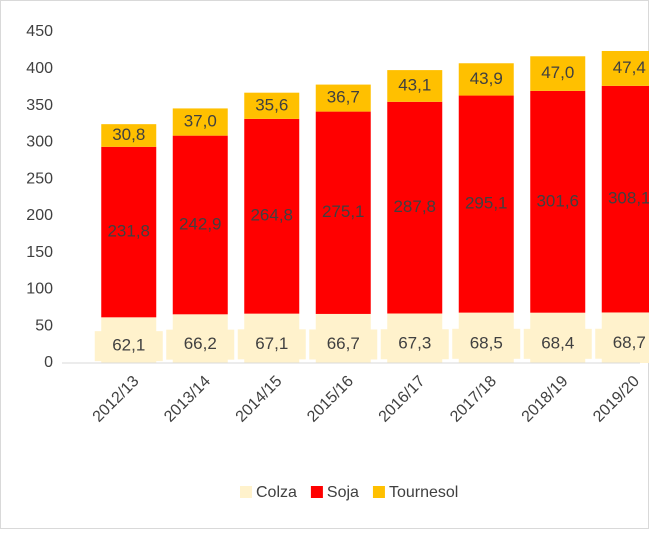 The image size is (649, 534). I want to click on data-label: 264,8, so click(271, 215).